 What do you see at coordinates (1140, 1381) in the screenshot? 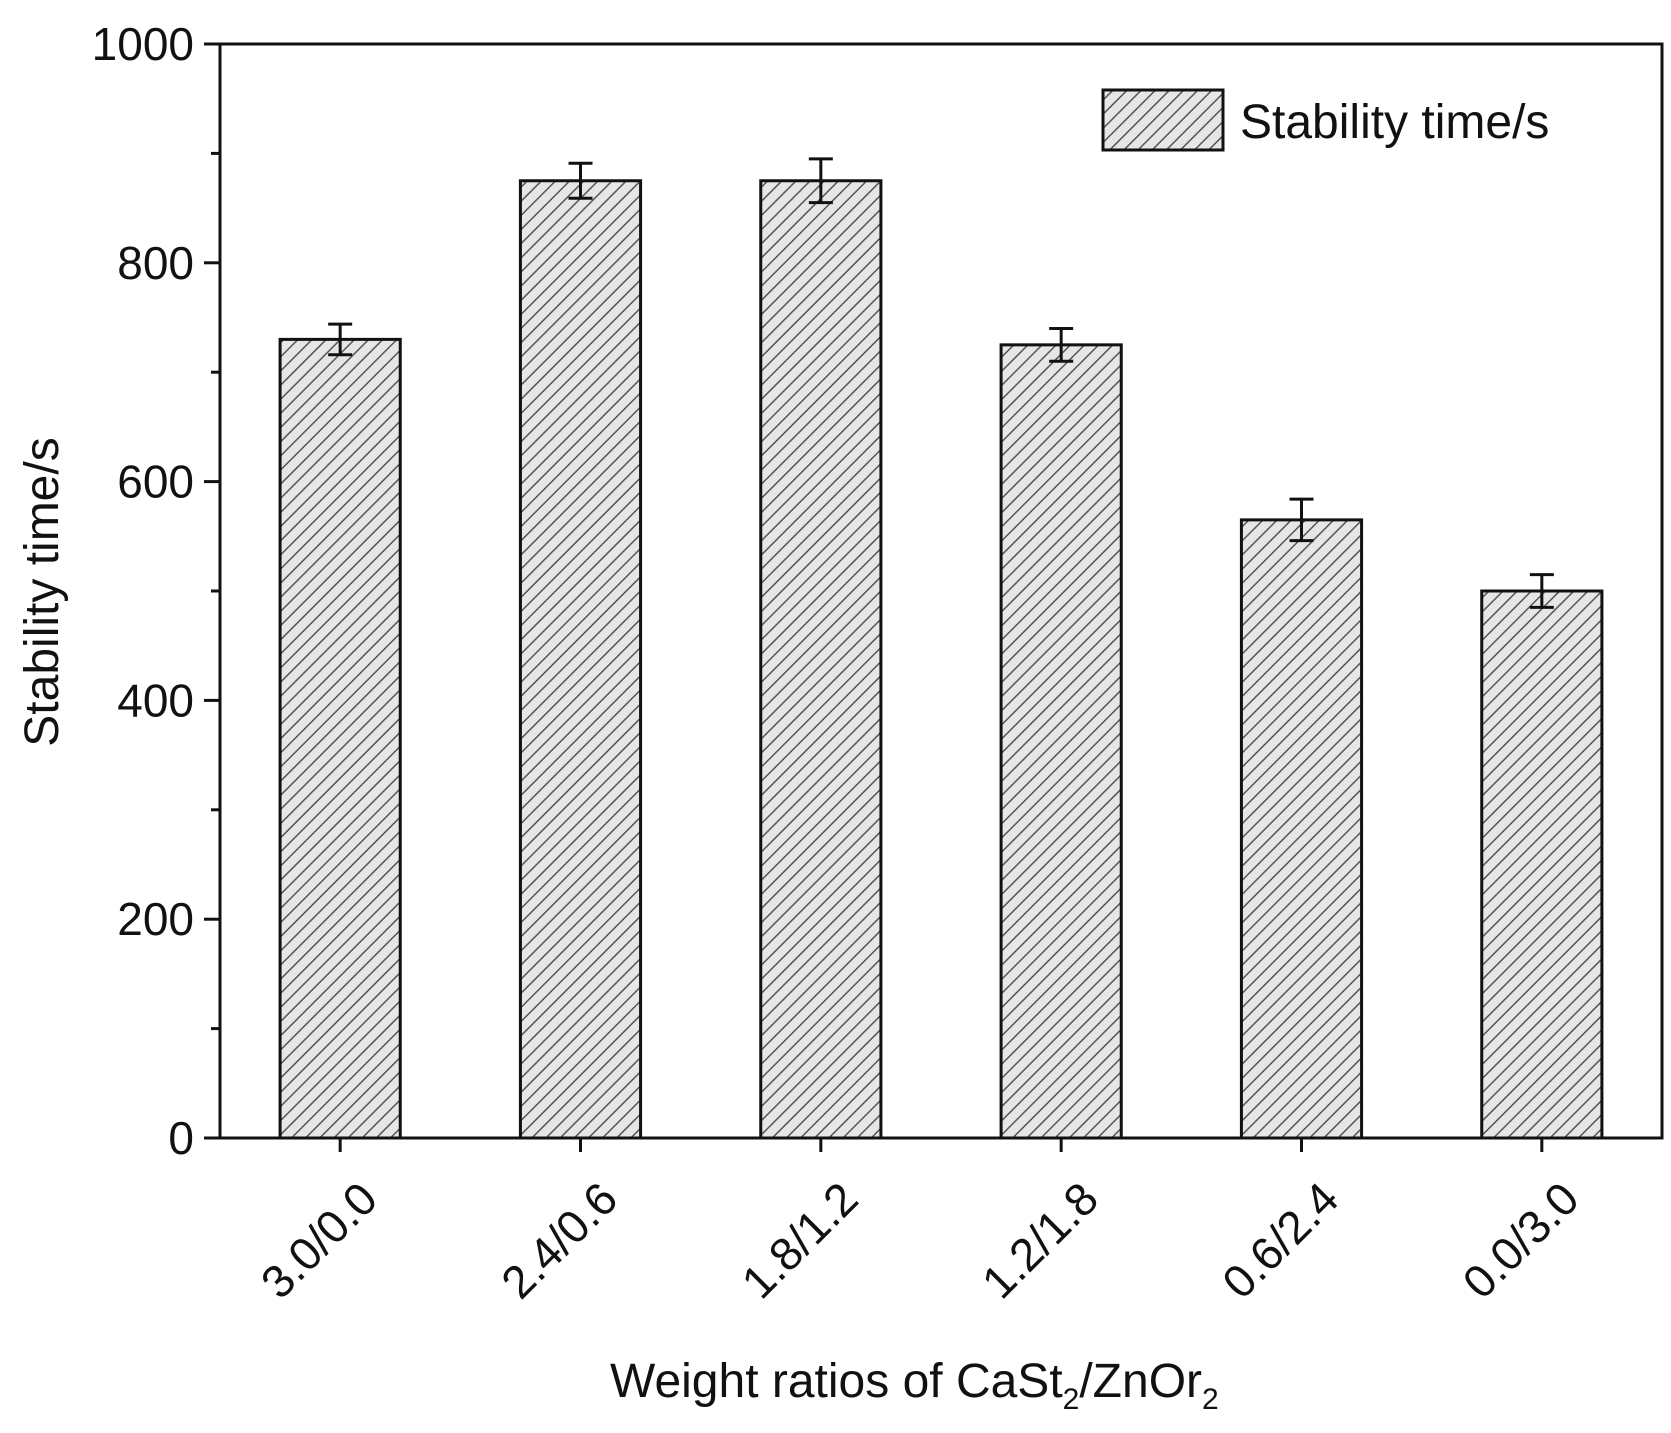
I see `x-axis-title-middle: /ZnOr` at bounding box center [1140, 1381].